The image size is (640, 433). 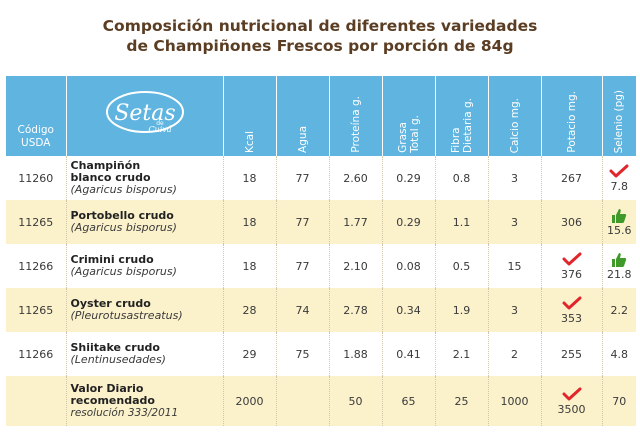 What do you see at coordinates (408, 266) in the screenshot?
I see `cell-grasa: 0.08` at bounding box center [408, 266].